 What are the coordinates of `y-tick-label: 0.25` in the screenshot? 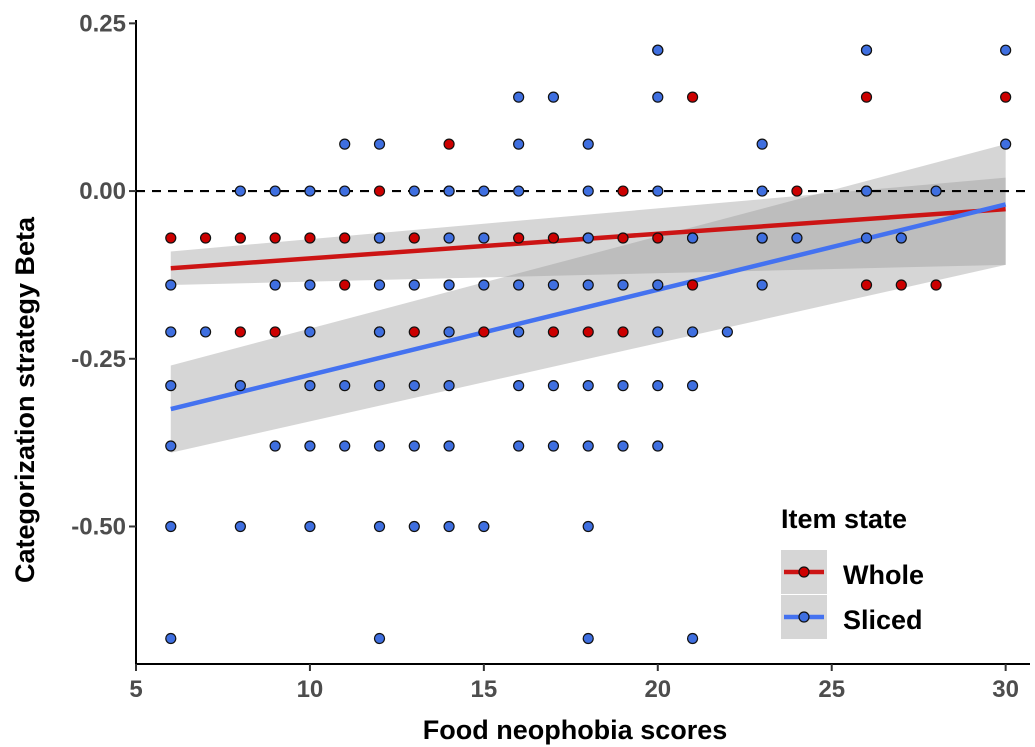 It's located at (102, 23).